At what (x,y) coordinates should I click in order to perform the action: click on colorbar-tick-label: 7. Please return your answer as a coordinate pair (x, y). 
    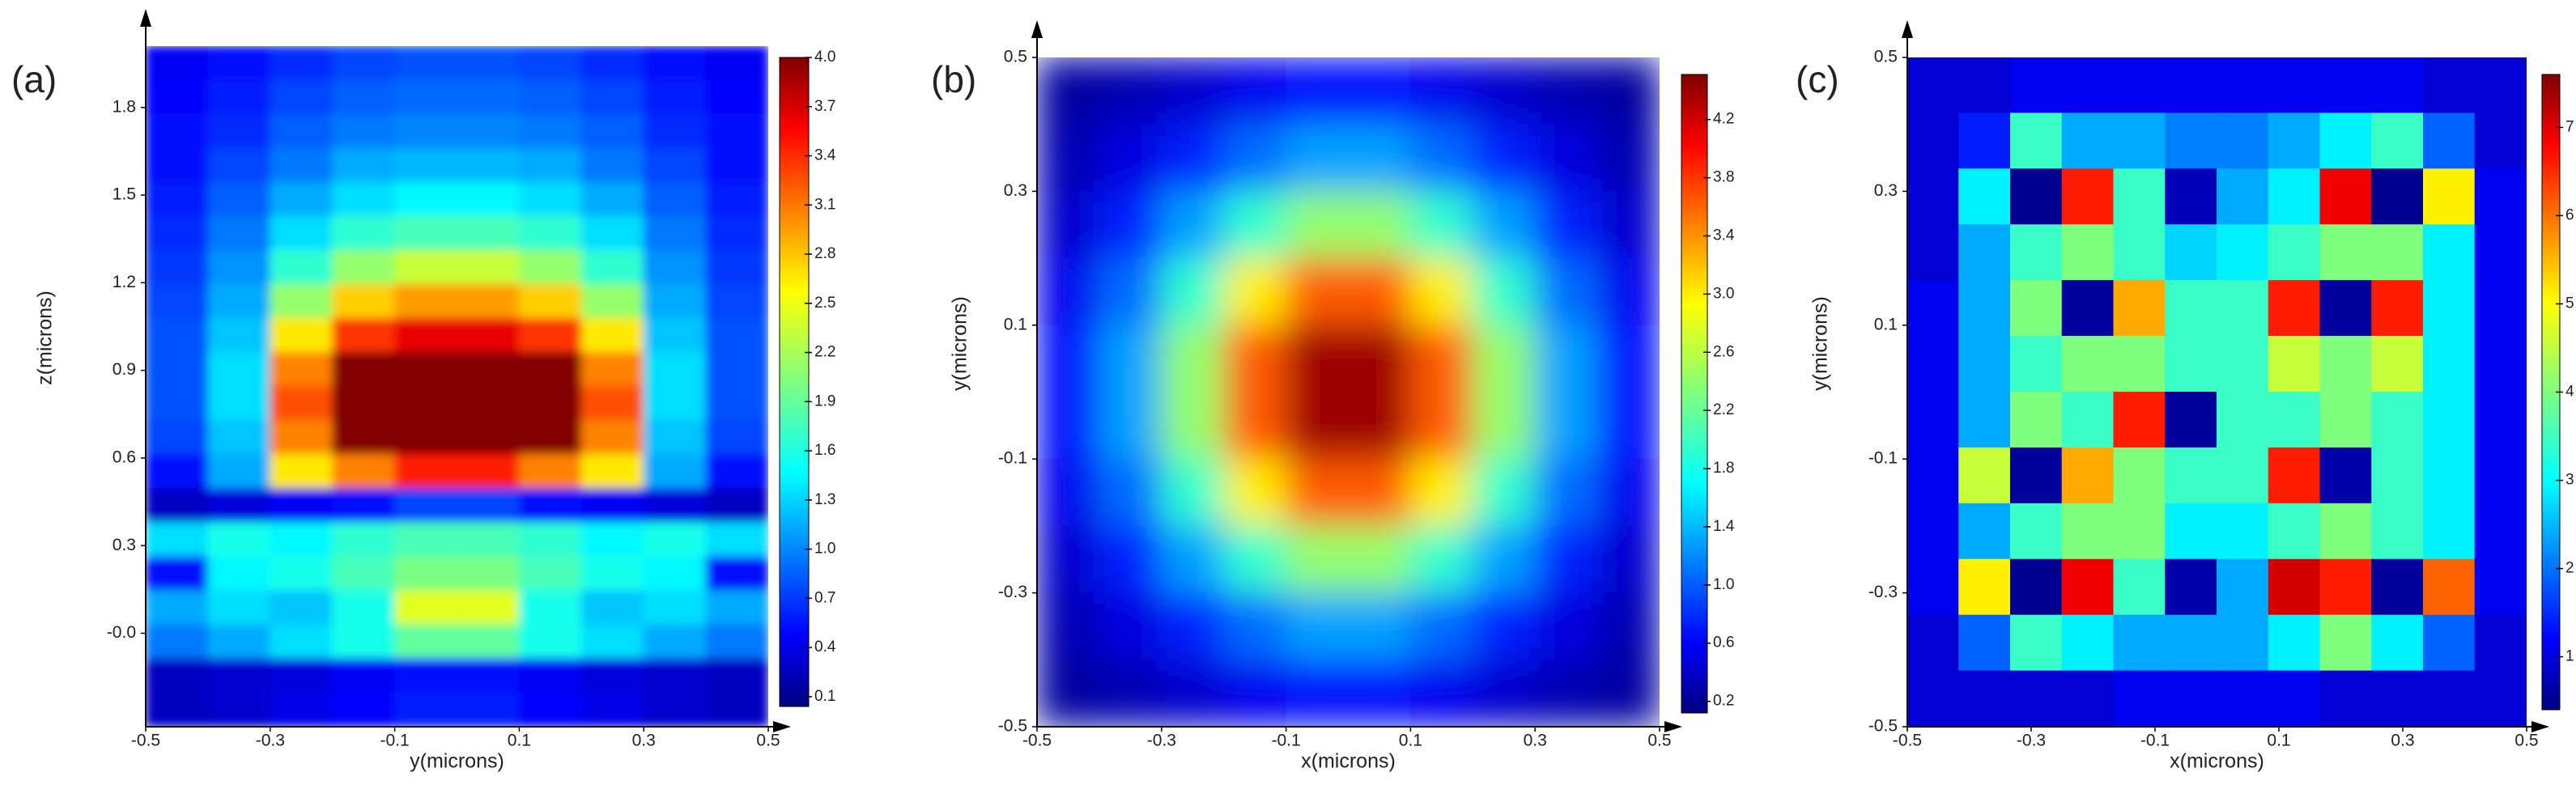
    Looking at the image, I should click on (2570, 126).